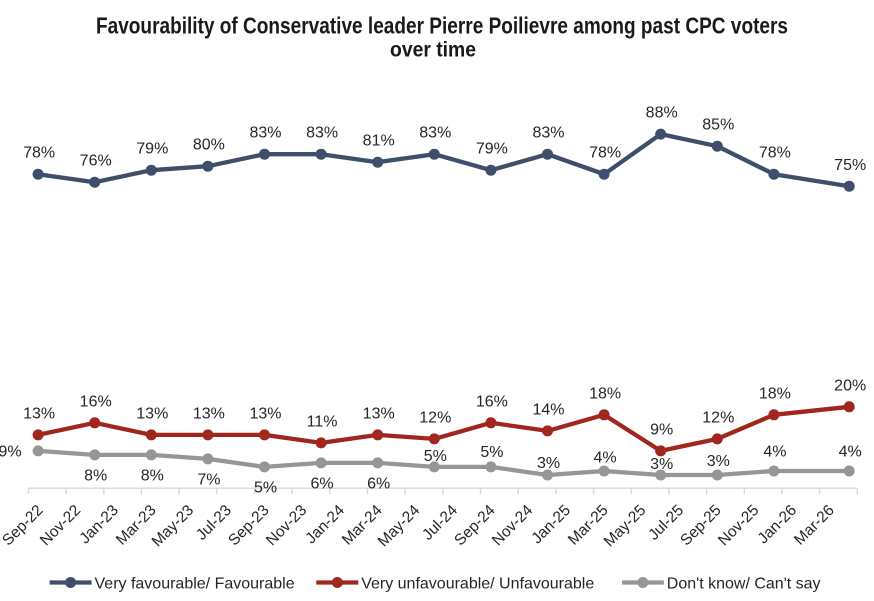 The image size is (874, 601). I want to click on svg-text: Jan-24, so click(325, 525).